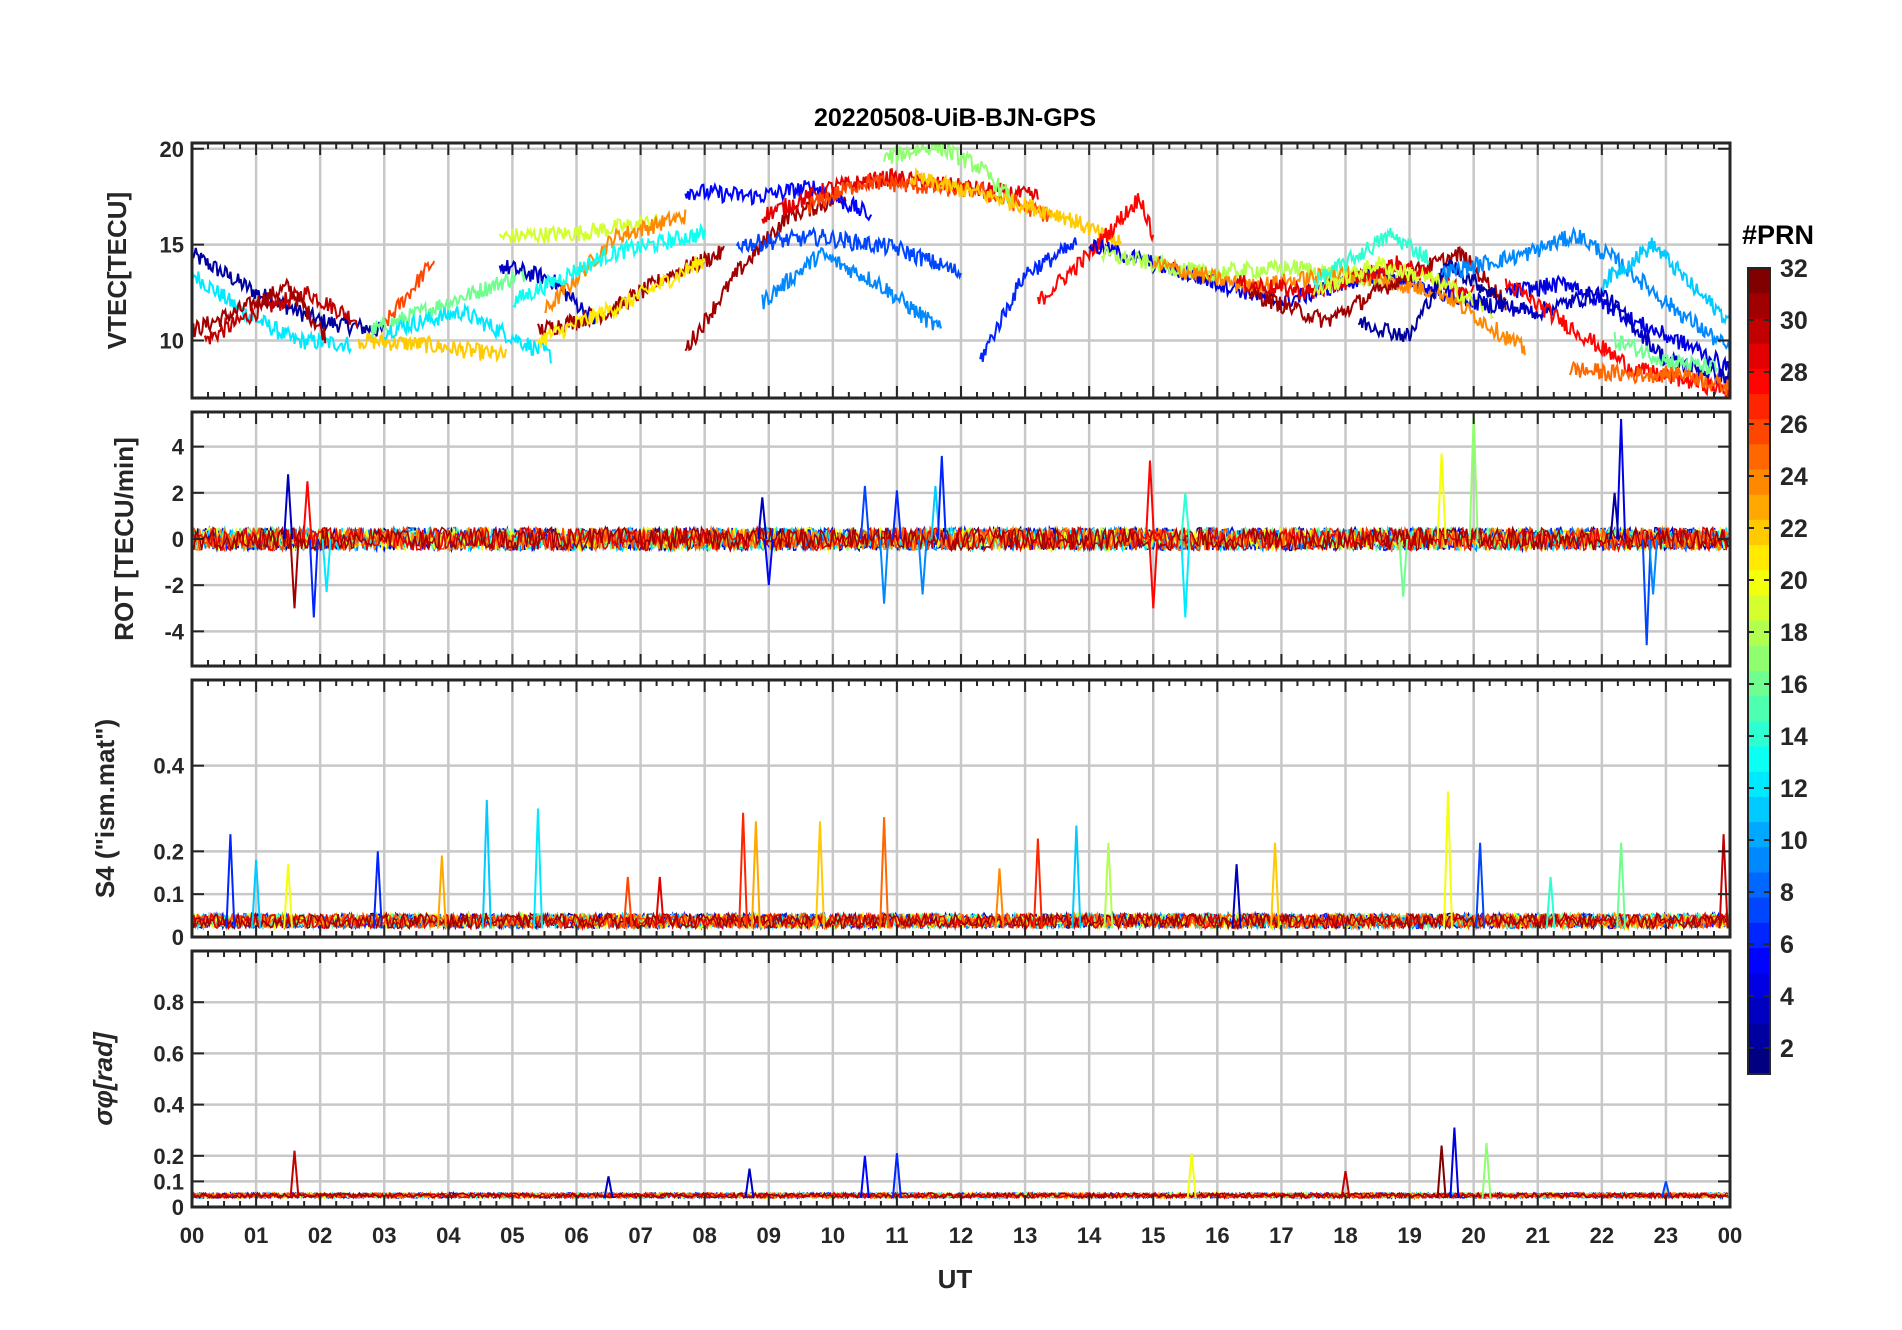  What do you see at coordinates (1794, 789) in the screenshot?
I see `colorbar-tick-label: 12` at bounding box center [1794, 789].